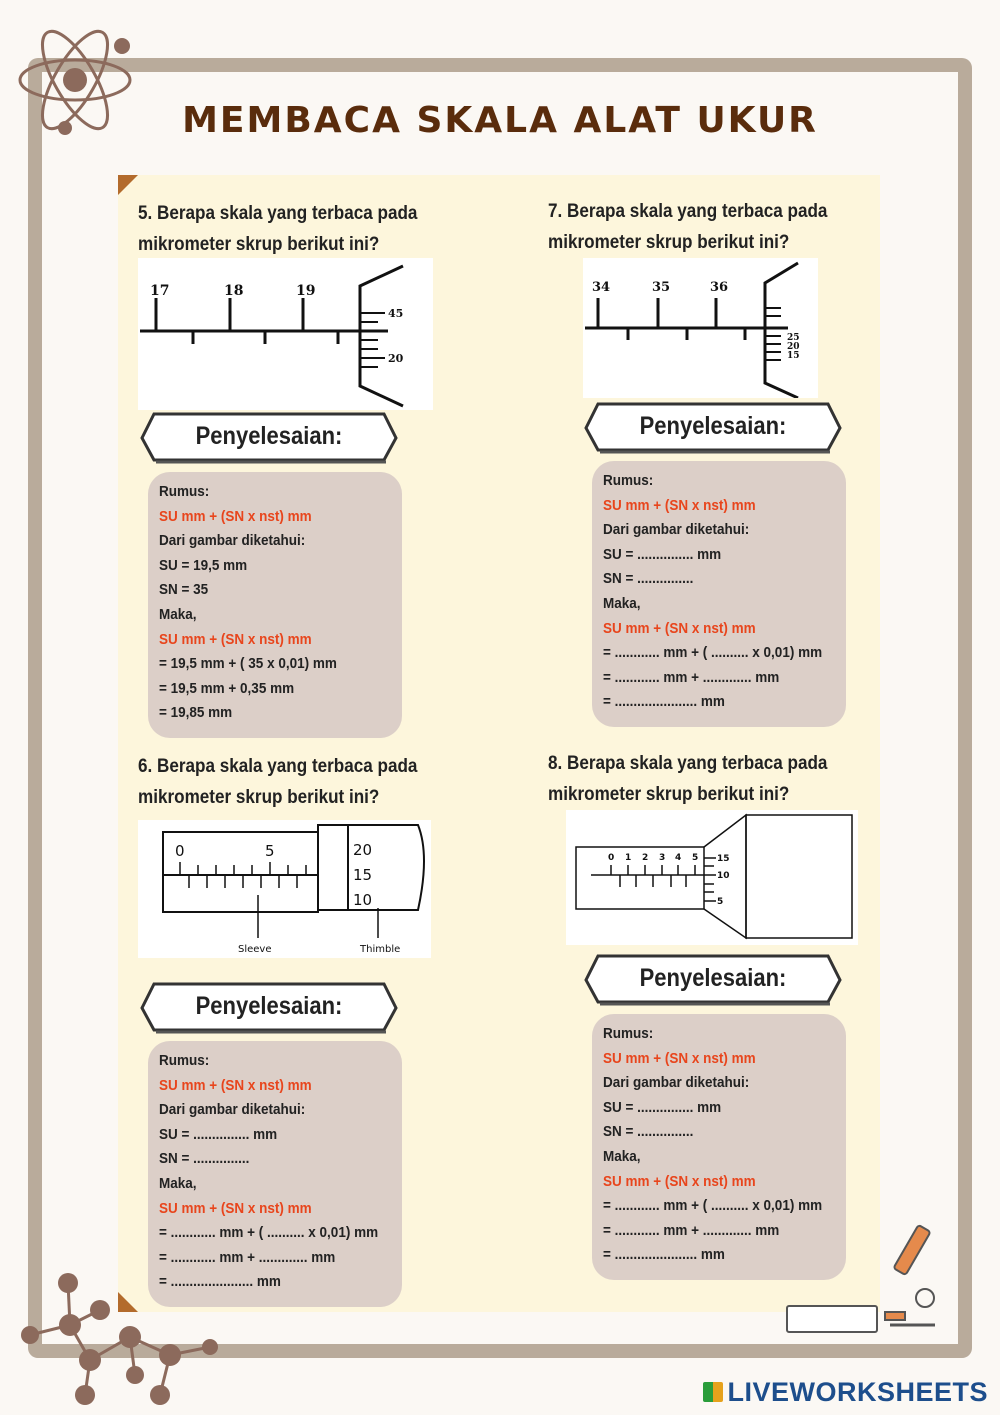 The width and height of the screenshot is (1000, 1415). Describe the element at coordinates (75, 82) in the screenshot. I see `atom-icon` at that location.